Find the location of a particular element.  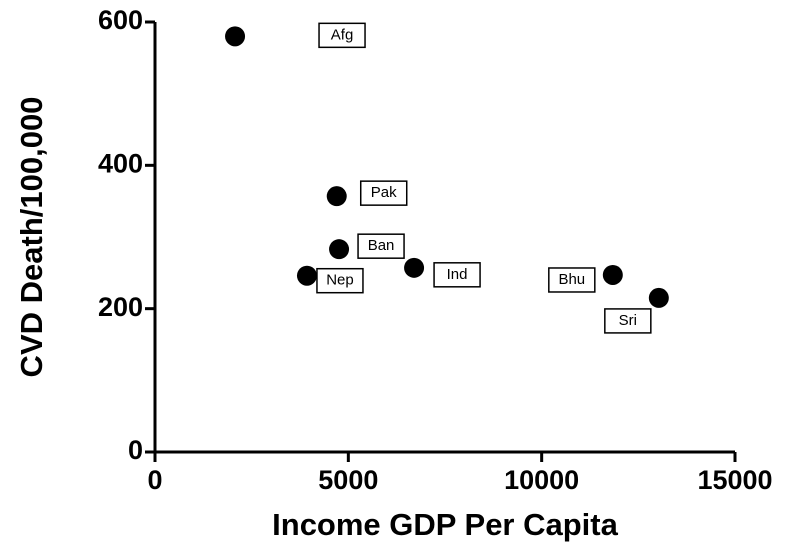

x-tick-label: 15000 is located at coordinates (734, 480).